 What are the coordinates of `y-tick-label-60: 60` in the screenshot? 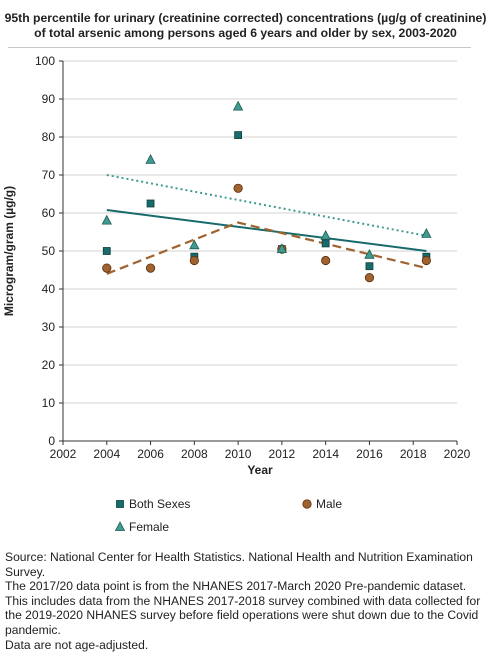 It's located at (49, 213).